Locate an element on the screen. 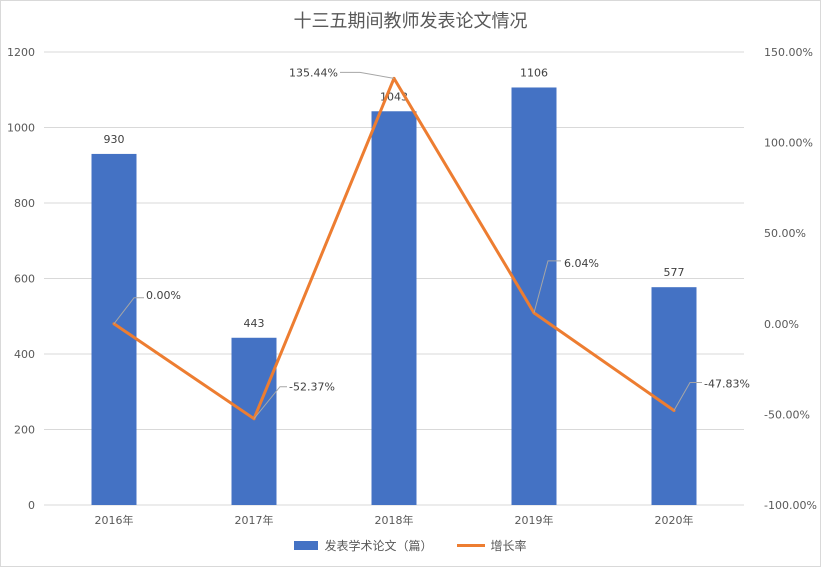 The height and width of the screenshot is (567, 821). line-data-label: 0.00% is located at coordinates (163, 295).